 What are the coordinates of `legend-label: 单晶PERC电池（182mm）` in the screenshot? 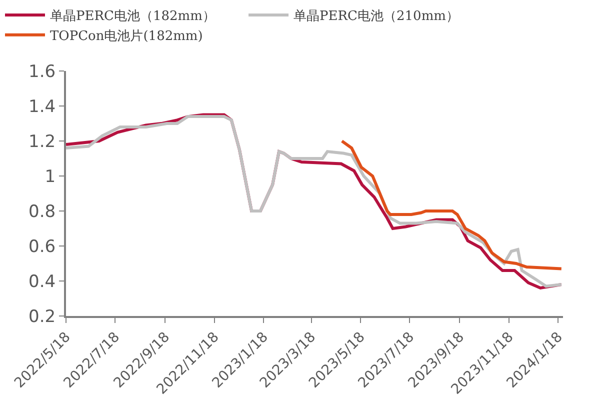 It's located at (133, 16).